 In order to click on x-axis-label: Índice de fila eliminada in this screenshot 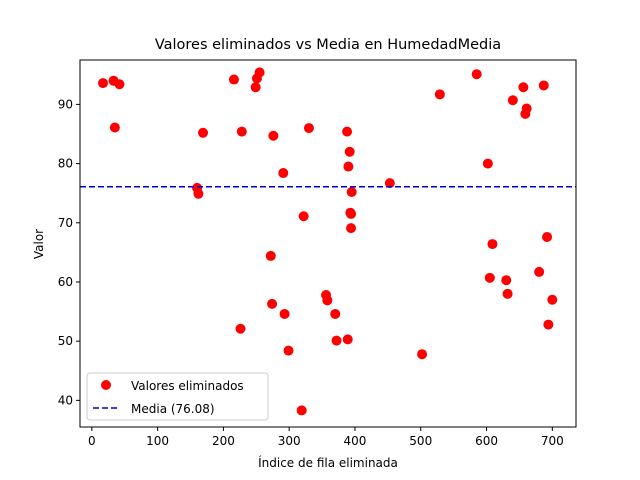, I will do `click(328, 462)`.